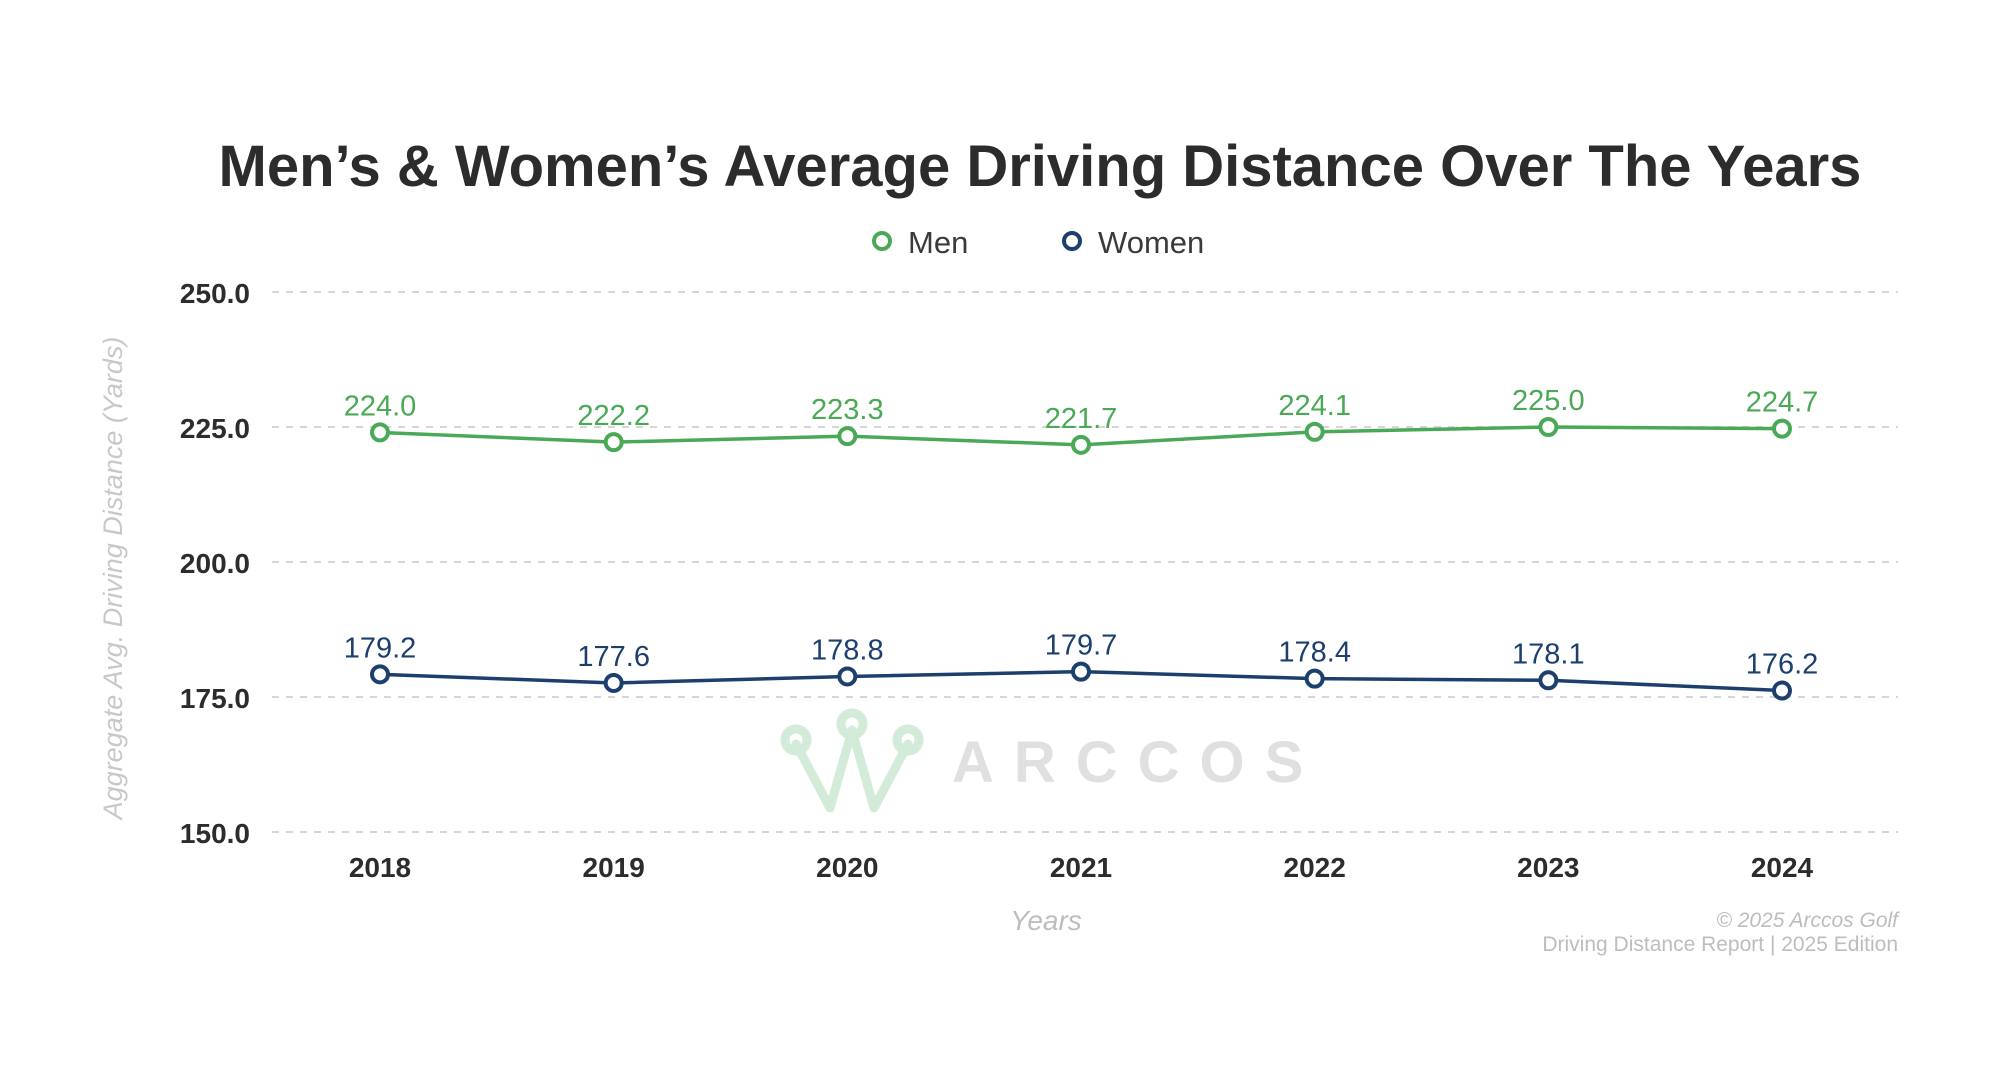  What do you see at coordinates (1548, 867) in the screenshot?
I see `x-tick-label: 2023` at bounding box center [1548, 867].